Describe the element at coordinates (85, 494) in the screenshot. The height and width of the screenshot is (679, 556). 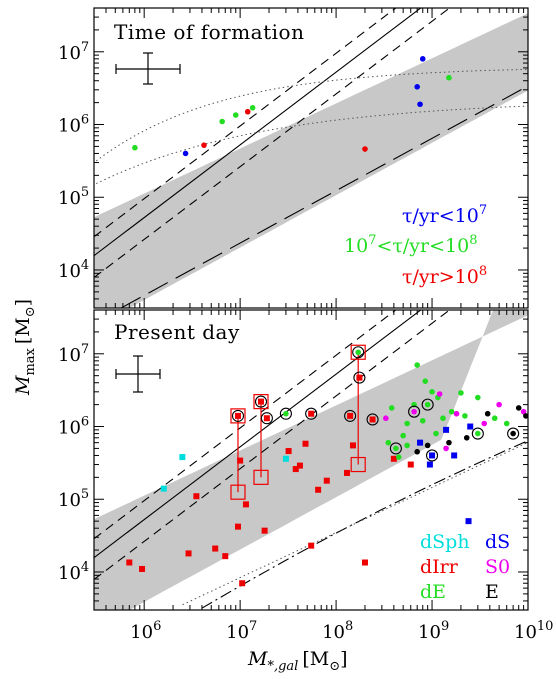
I see `y-tick-exponent: 5` at that location.